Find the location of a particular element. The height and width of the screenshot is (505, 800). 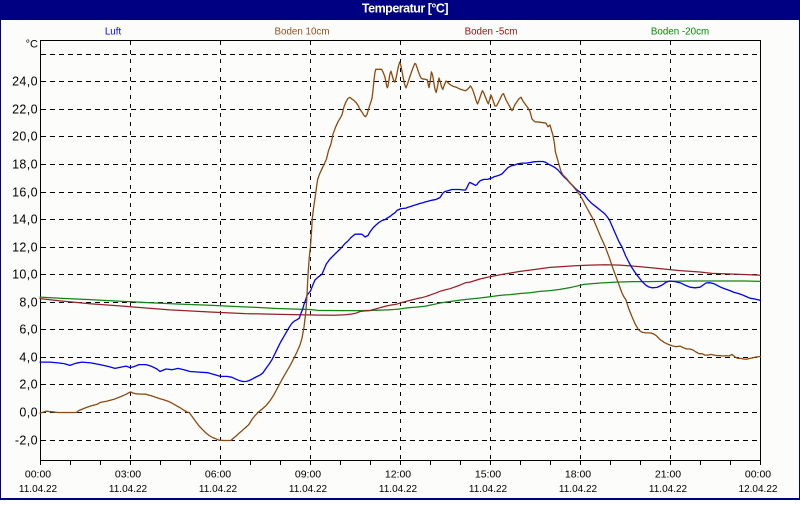

svg-text: Luft is located at coordinates (113, 32).